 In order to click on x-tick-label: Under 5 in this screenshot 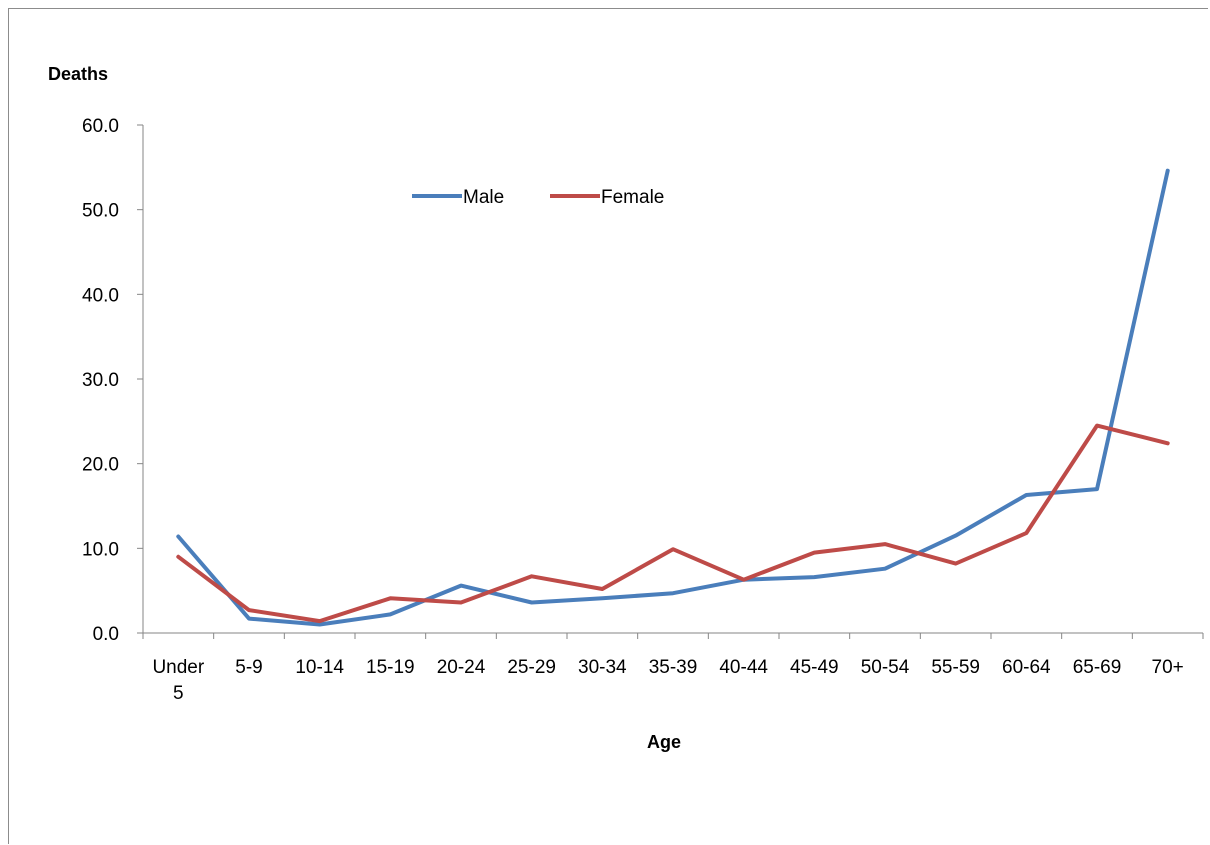, I will do `click(178, 680)`.